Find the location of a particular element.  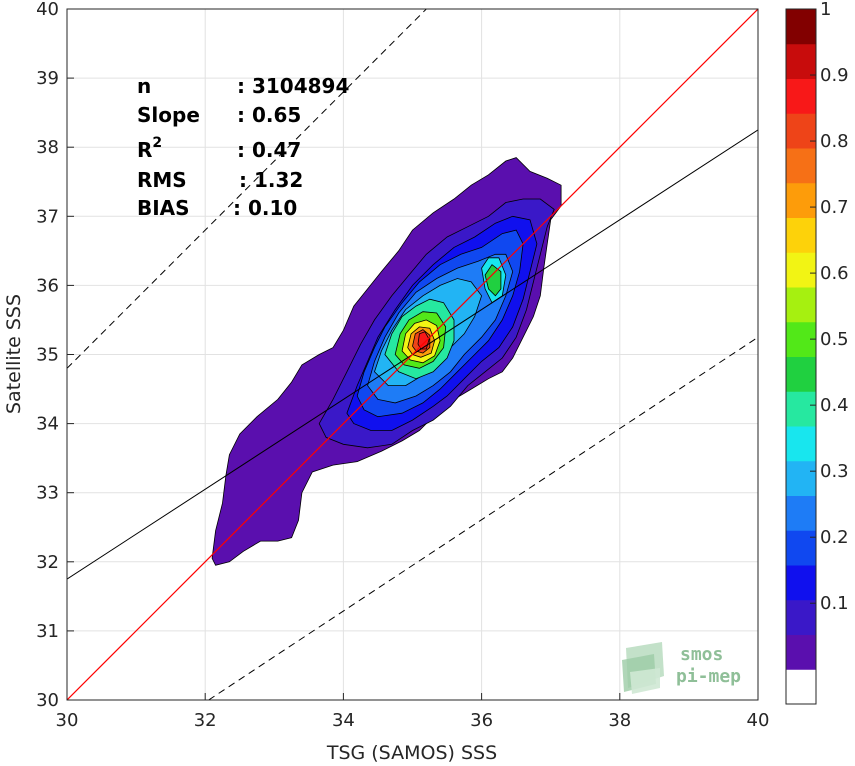

x-axis-ticks: 30 32 34 36 38 40 is located at coordinates (413, 712).